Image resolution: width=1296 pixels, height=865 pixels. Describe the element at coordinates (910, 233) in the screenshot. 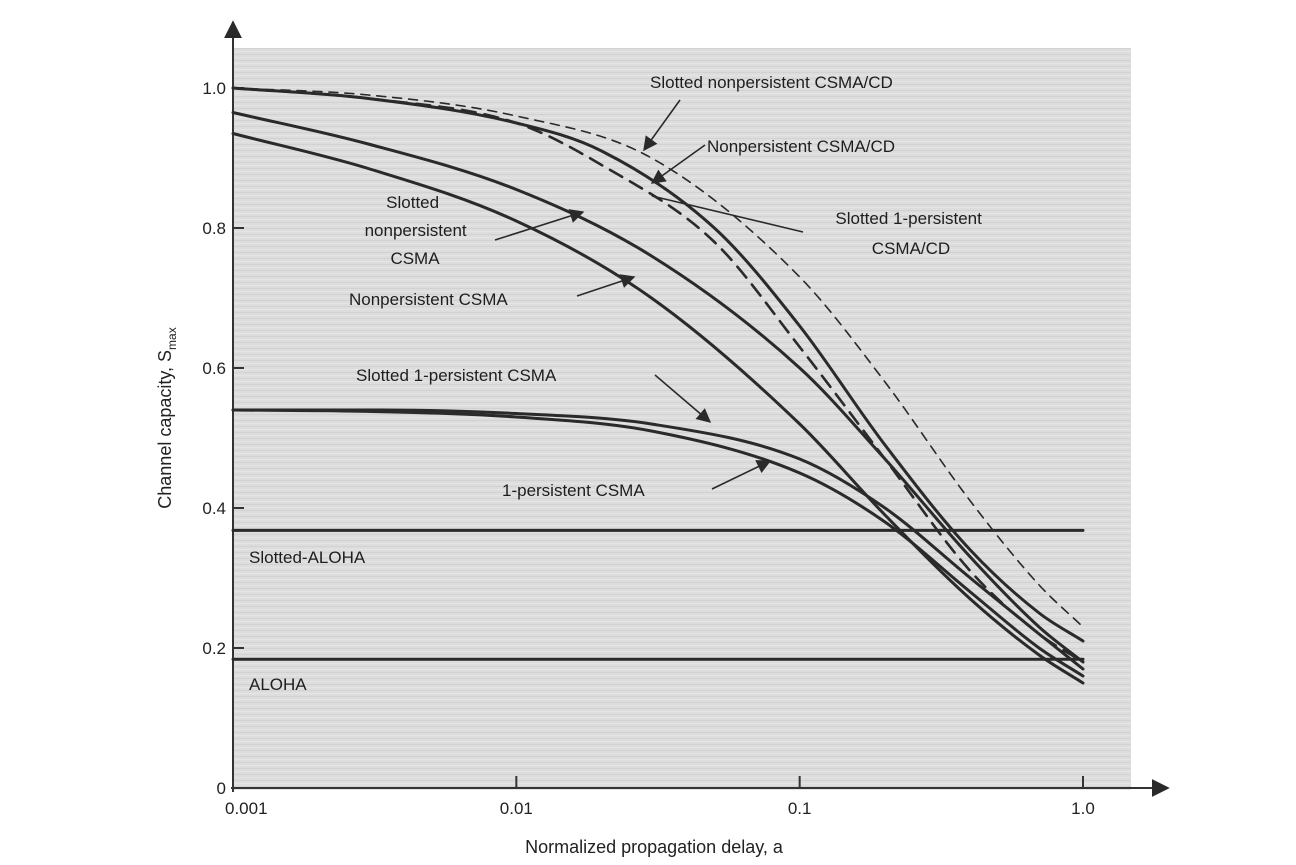

I see `label-slotted-1-persistent-csma-cd: Slotted 1-persistent CSMA/CD` at that location.